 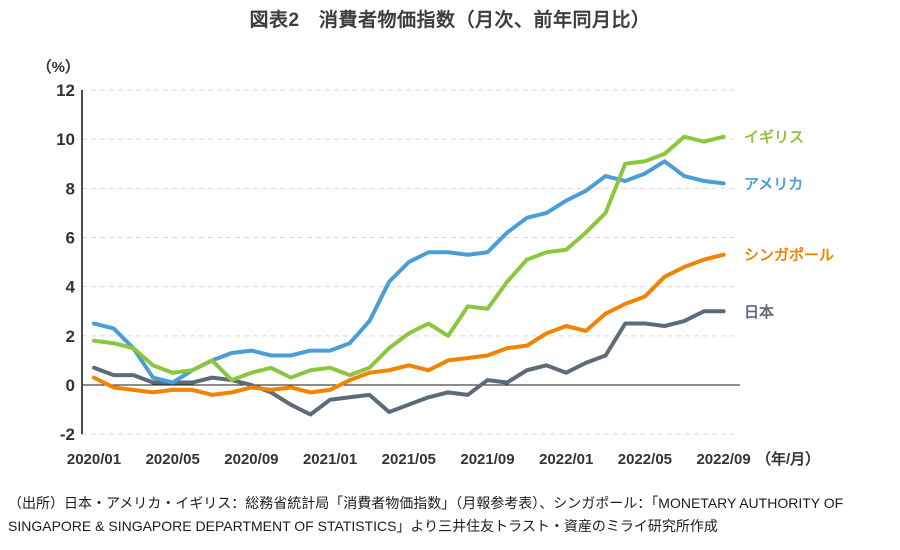 I want to click on y-axis-unit-label: （%）, so click(x=58, y=67).